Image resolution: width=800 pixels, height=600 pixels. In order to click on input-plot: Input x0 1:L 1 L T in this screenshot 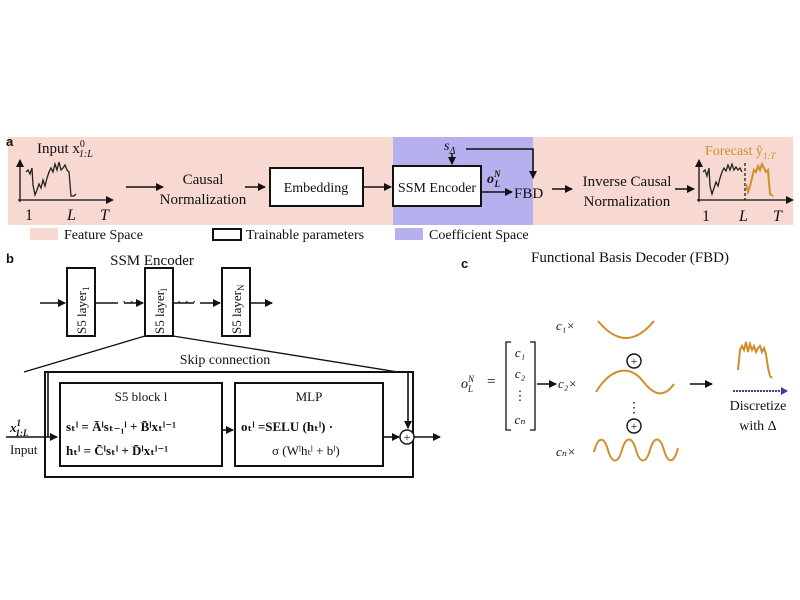, I will do `click(65, 181)`.